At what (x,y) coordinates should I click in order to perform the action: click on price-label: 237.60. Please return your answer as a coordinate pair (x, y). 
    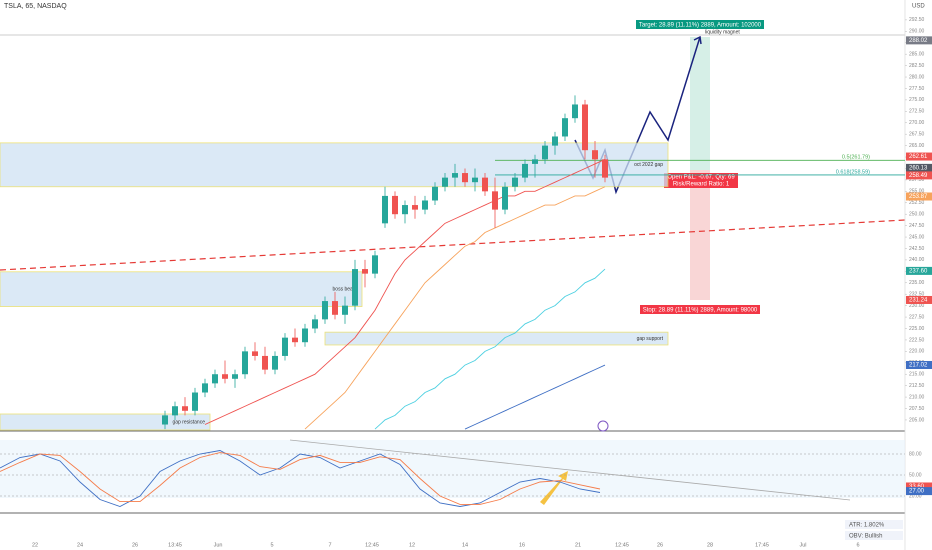
    Looking at the image, I should click on (918, 271).